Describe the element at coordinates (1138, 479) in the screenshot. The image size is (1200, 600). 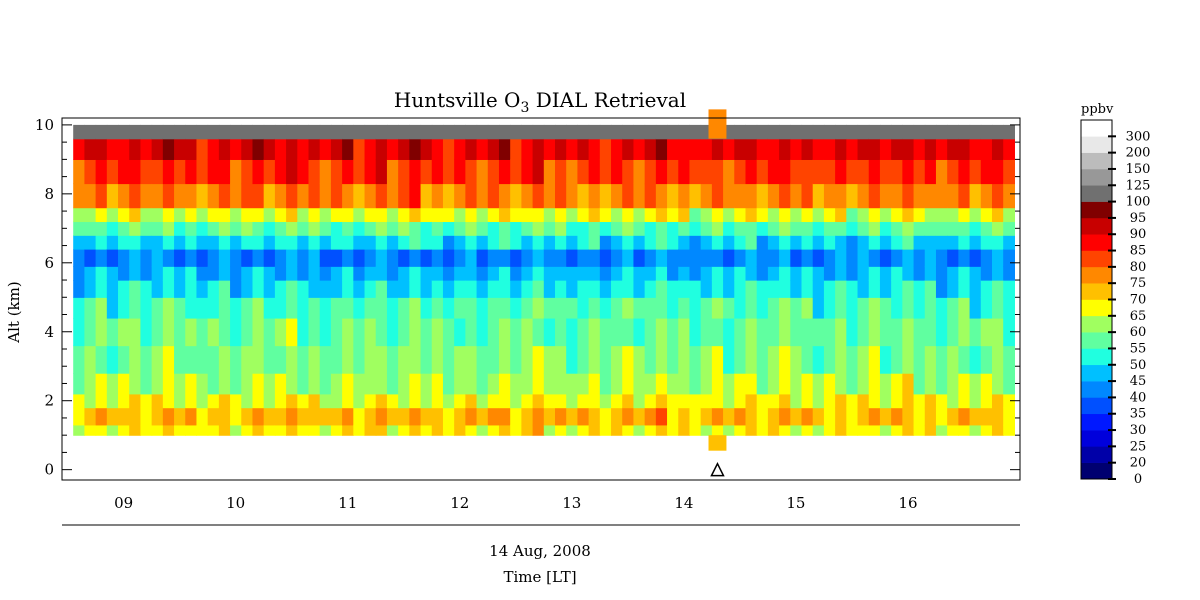
I see `colorbar-label: 0` at that location.